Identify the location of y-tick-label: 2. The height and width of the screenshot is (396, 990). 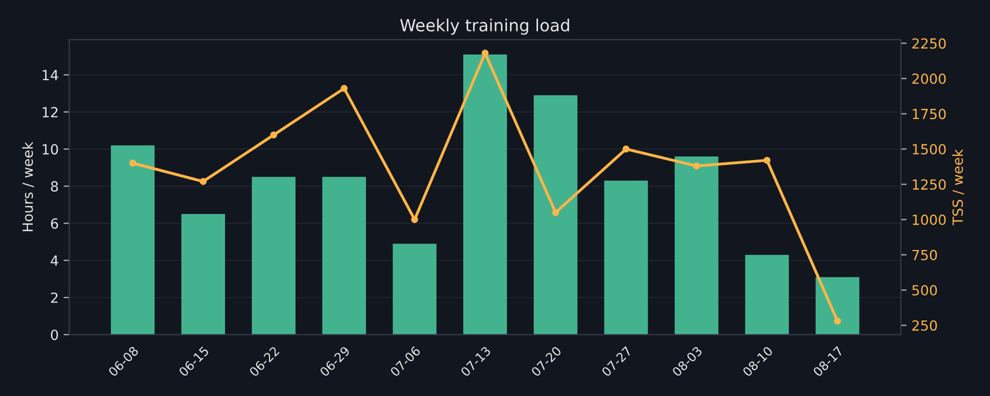
(54, 297).